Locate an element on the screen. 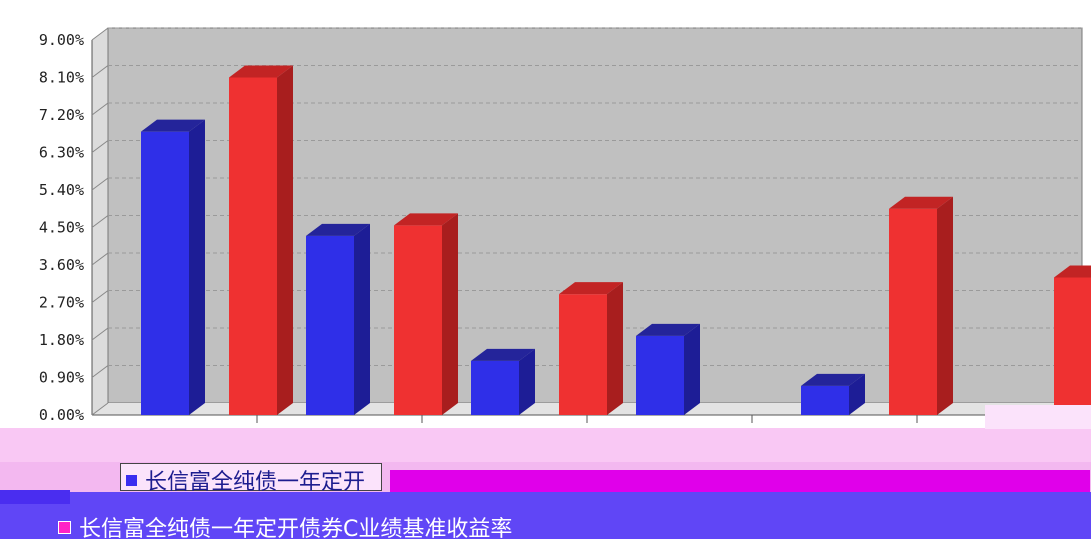 This screenshot has height=543, width=1091. y-tick-label: 0.90% is located at coordinates (61, 378).